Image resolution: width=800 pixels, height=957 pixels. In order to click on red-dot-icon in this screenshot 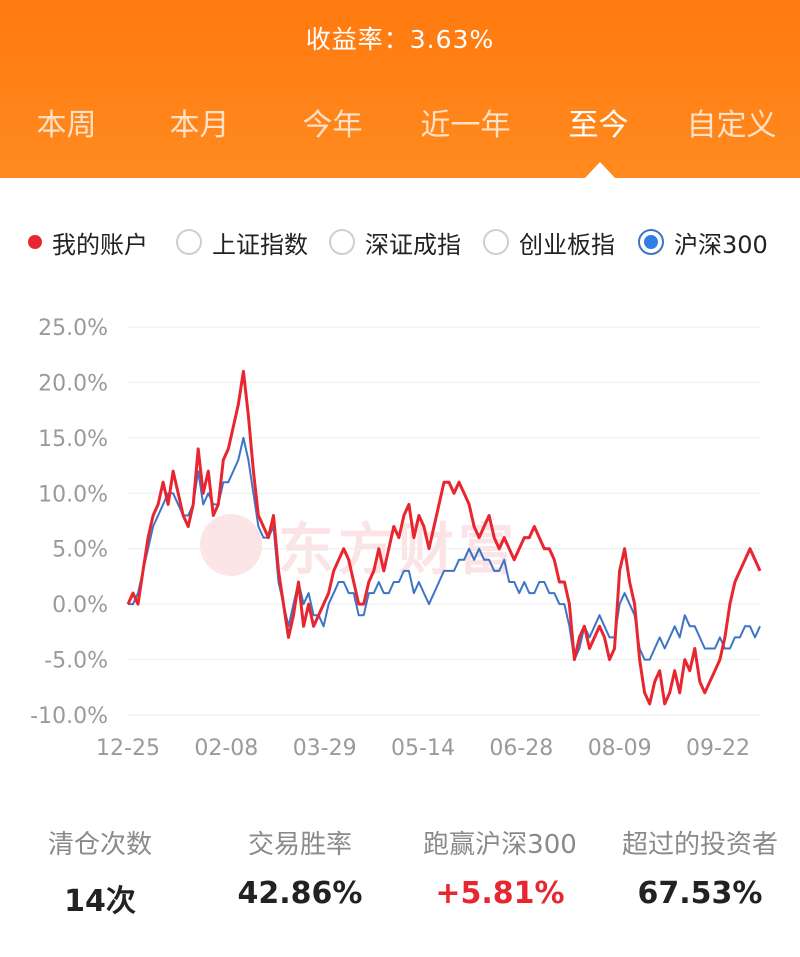, I will do `click(35, 242)`.